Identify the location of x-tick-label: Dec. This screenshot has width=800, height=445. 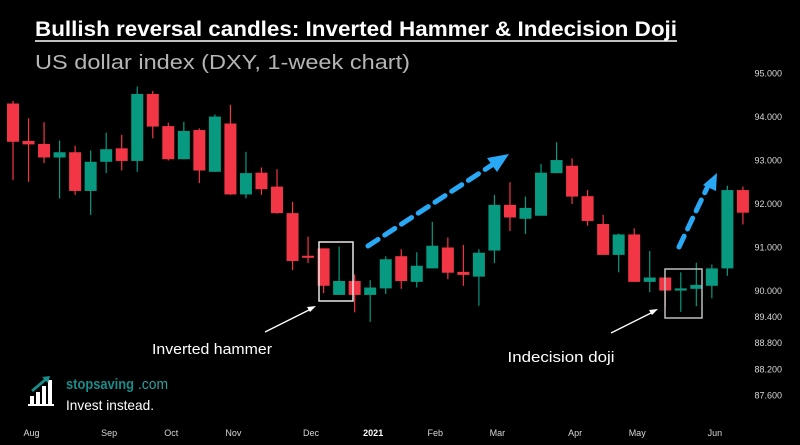
(311, 433).